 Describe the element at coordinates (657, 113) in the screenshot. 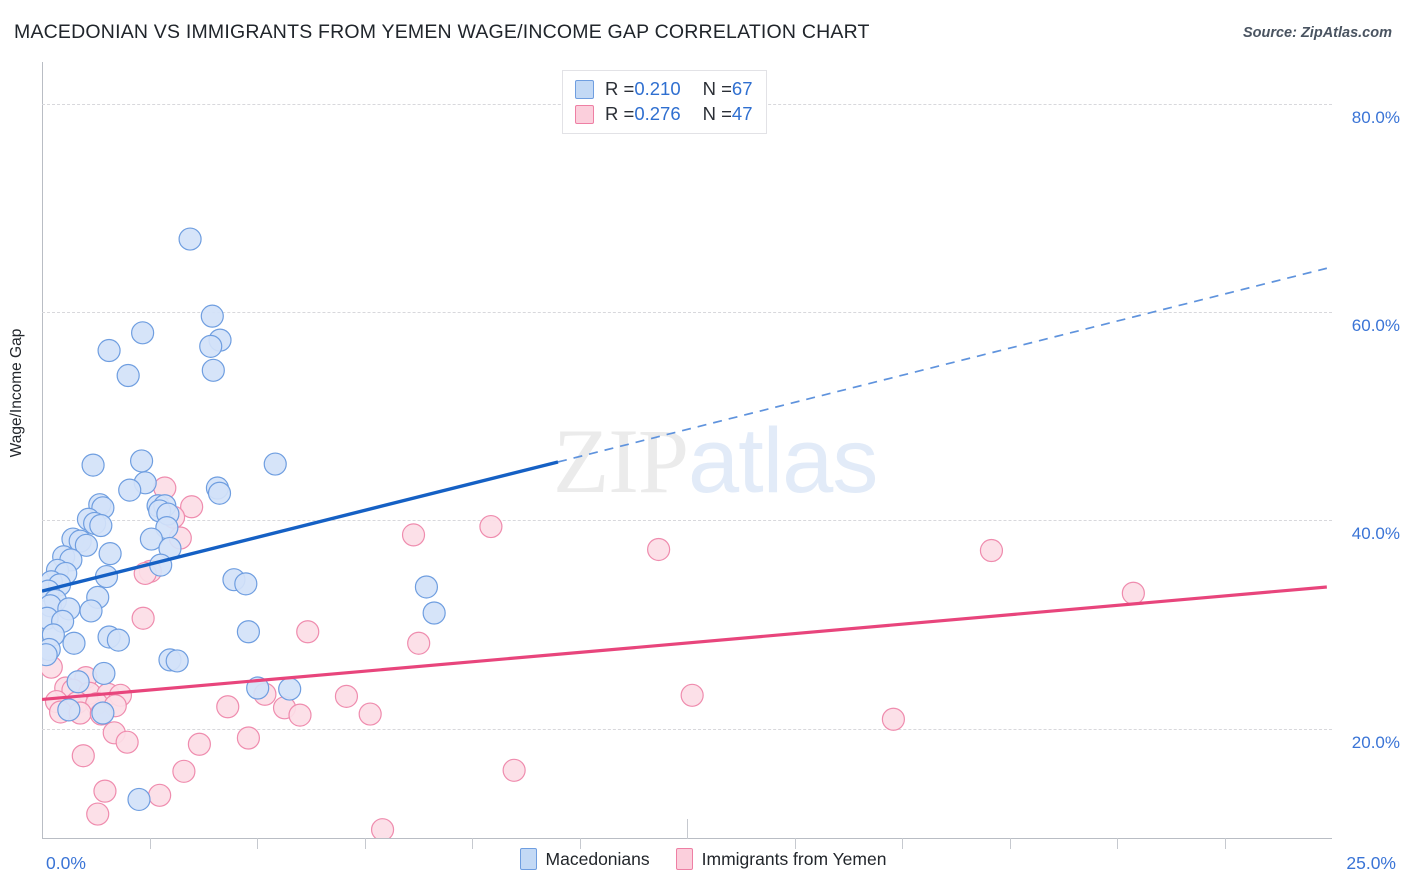

I see `r-value-pink: 0.276` at that location.